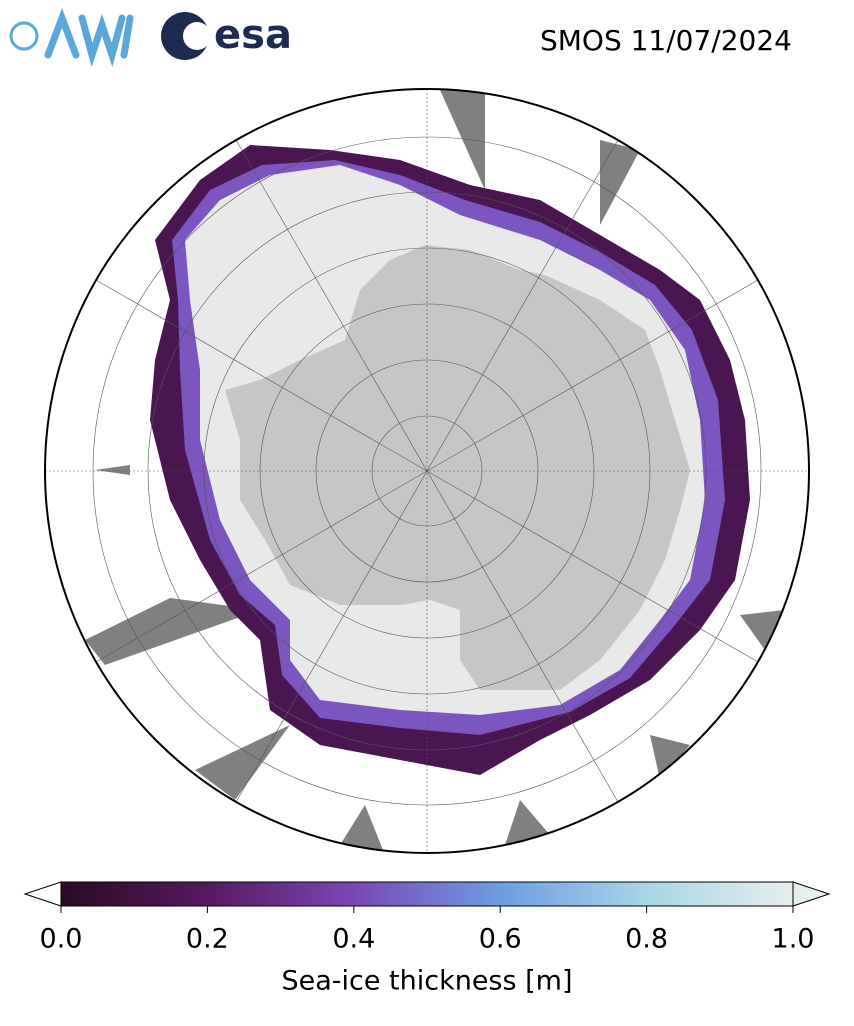 The width and height of the screenshot is (854, 1026). Describe the element at coordinates (42, 894) in the screenshot. I see `colorbar-under` at that location.